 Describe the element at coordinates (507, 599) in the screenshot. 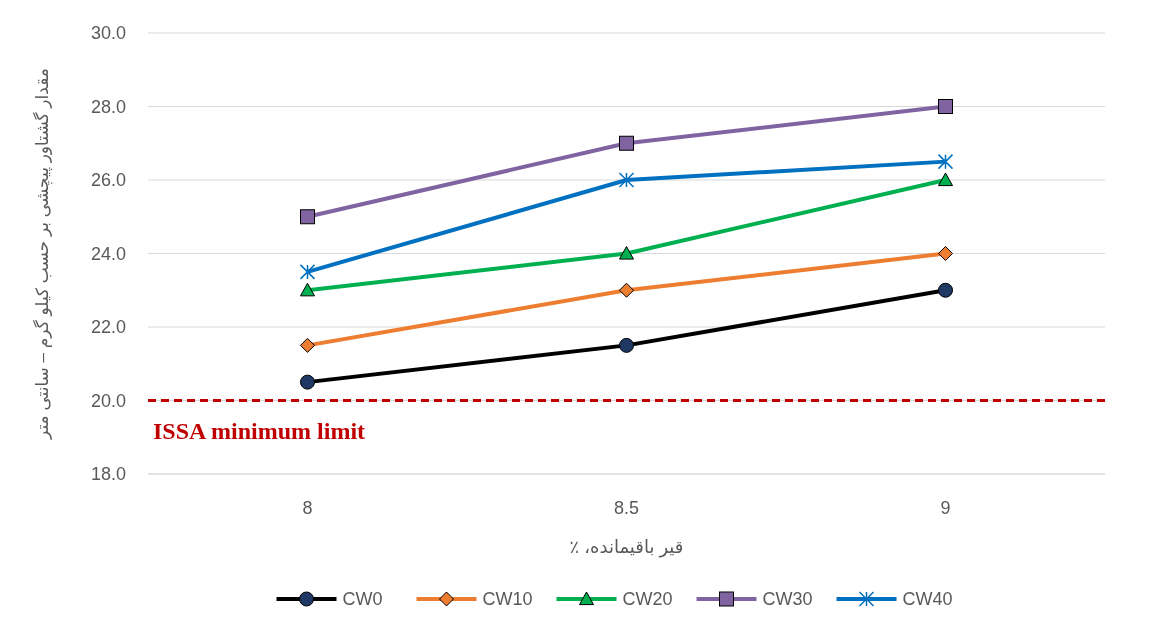

I see `legend-label: CW10` at that location.